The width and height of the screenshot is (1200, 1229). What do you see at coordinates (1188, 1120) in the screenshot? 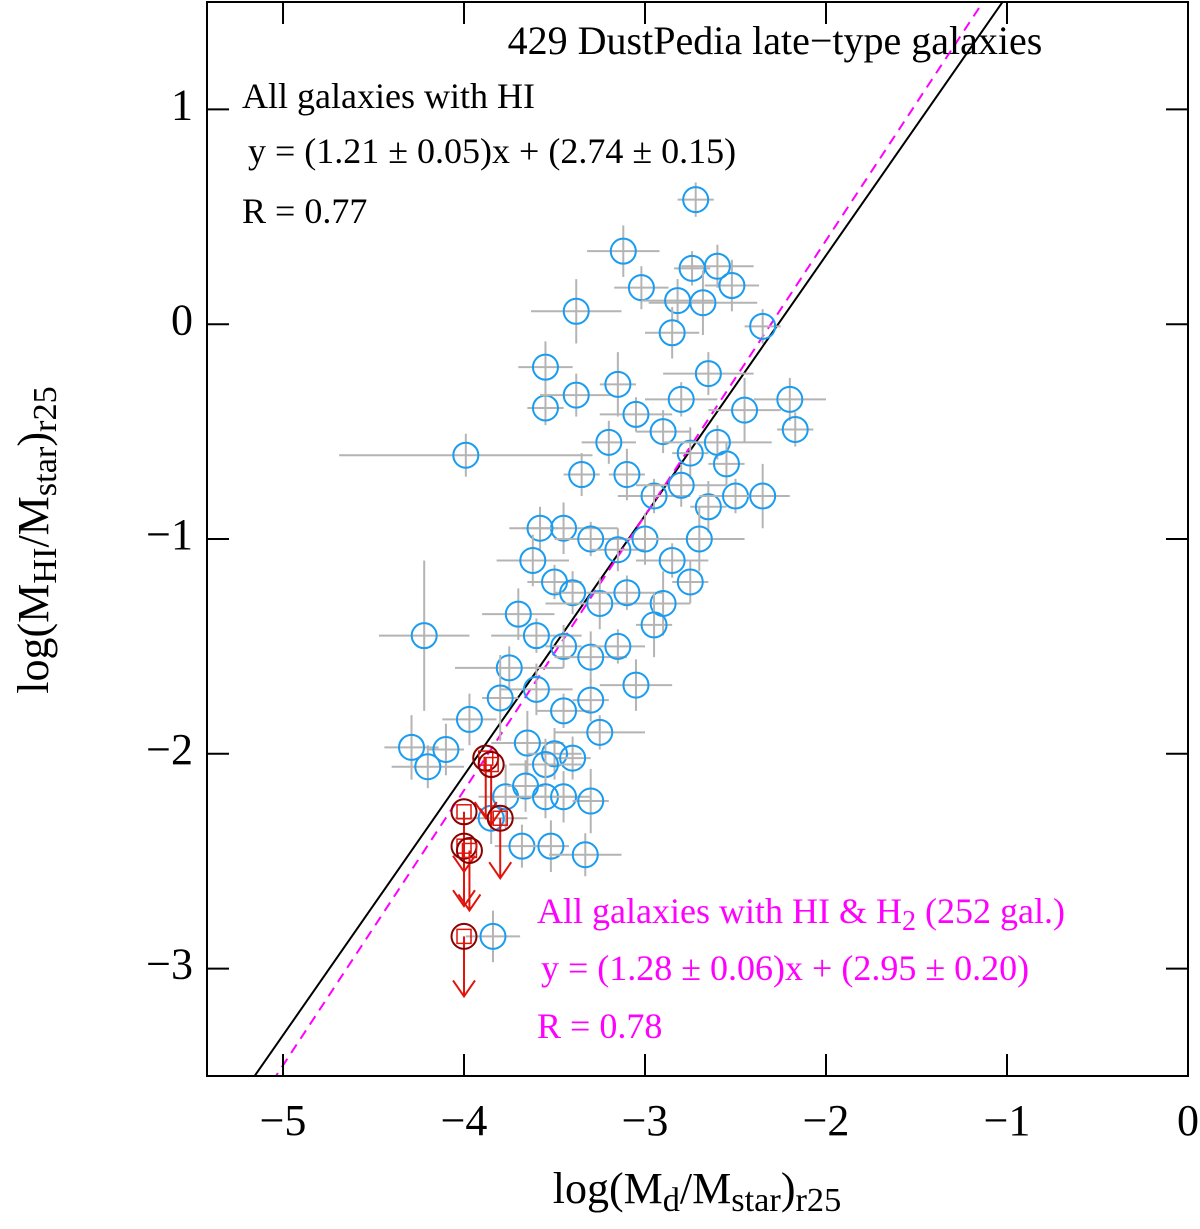
I see `x-tick-label: 0` at bounding box center [1188, 1120].